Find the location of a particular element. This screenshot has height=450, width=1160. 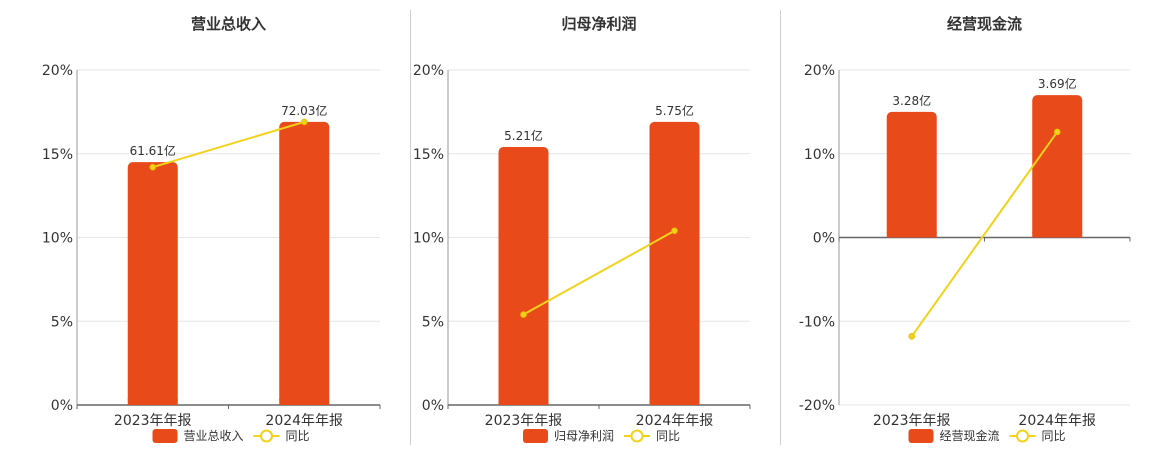

bar-data-label: 3.28亿 is located at coordinates (911, 100).